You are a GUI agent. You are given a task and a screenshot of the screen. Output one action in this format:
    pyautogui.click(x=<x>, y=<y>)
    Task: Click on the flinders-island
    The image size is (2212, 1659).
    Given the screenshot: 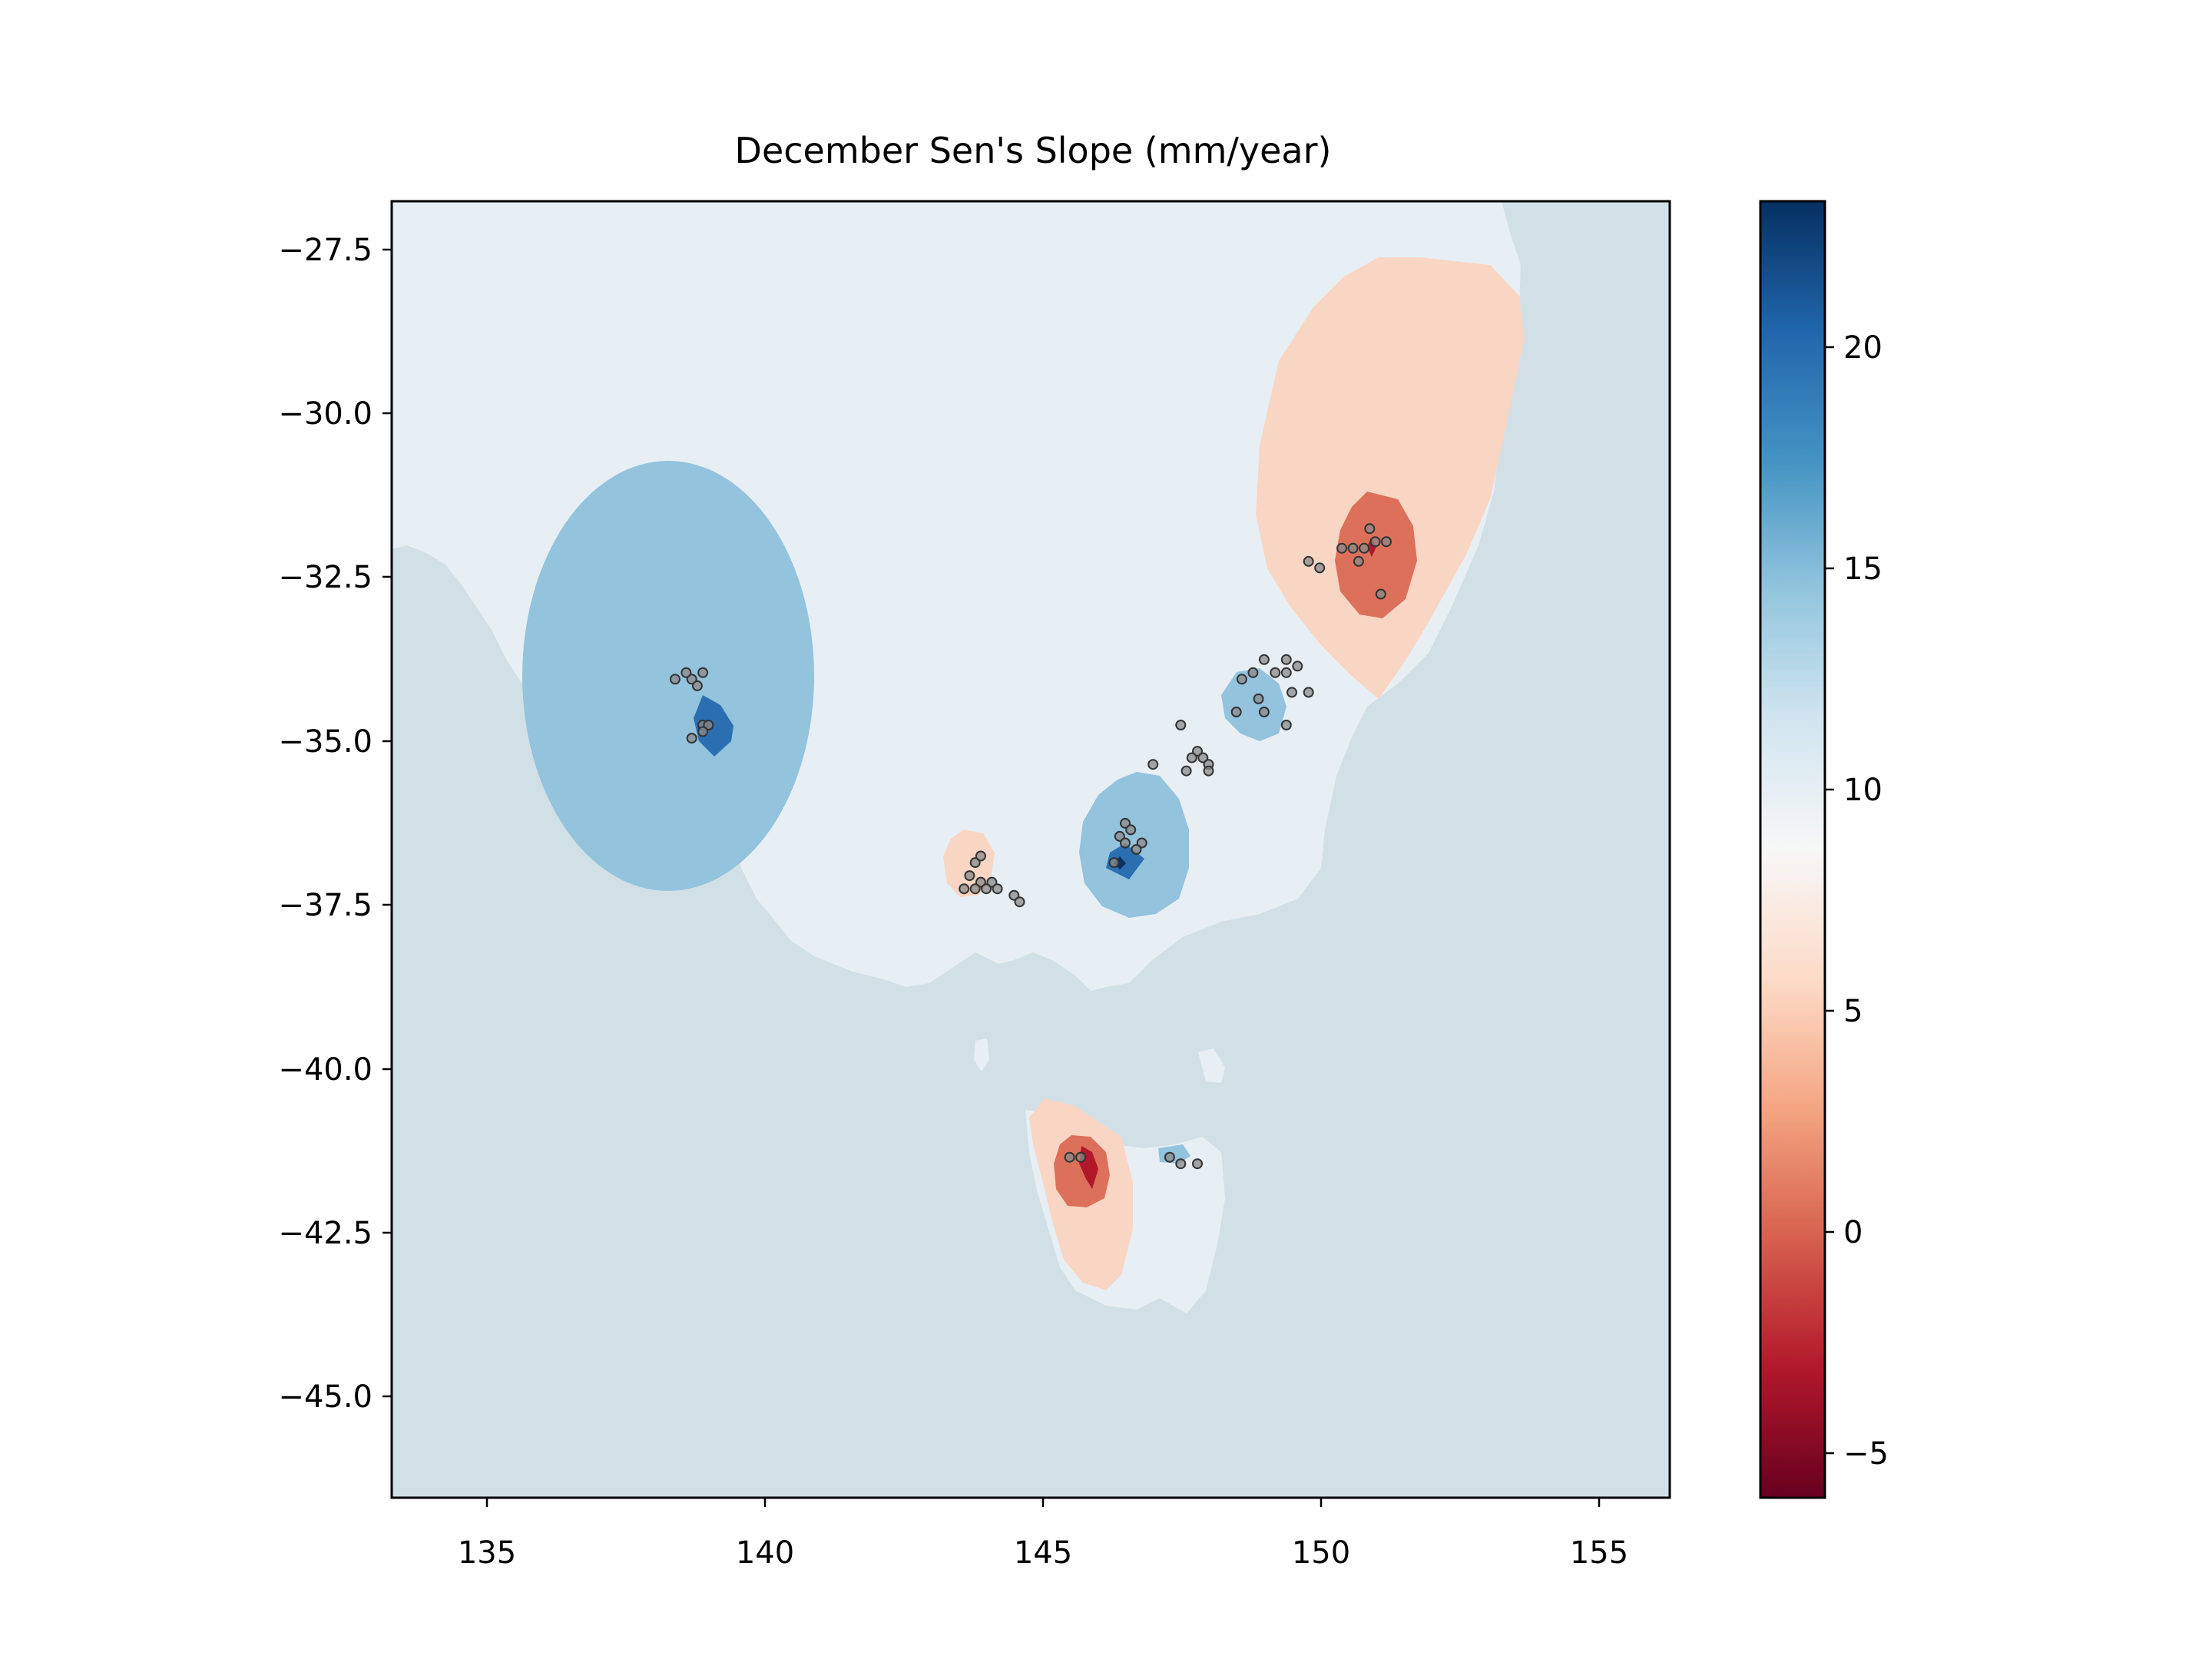 What is the action you would take?
    pyautogui.click(x=1211, y=1065)
    